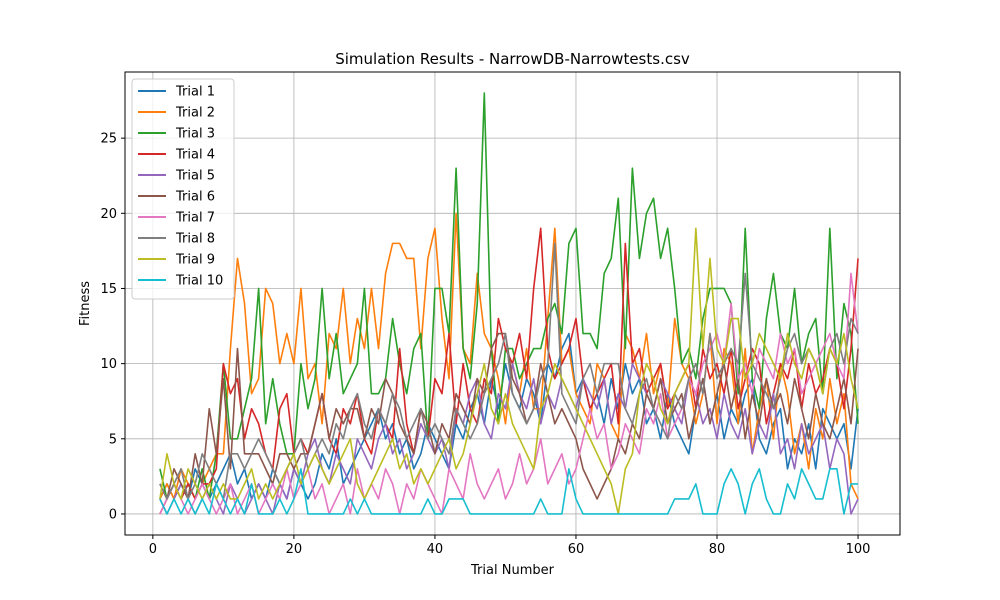 Image resolution: width=1000 pixels, height=600 pixels. Describe the element at coordinates (195, 92) in the screenshot. I see `legend-entry-label: Trial 1` at that location.